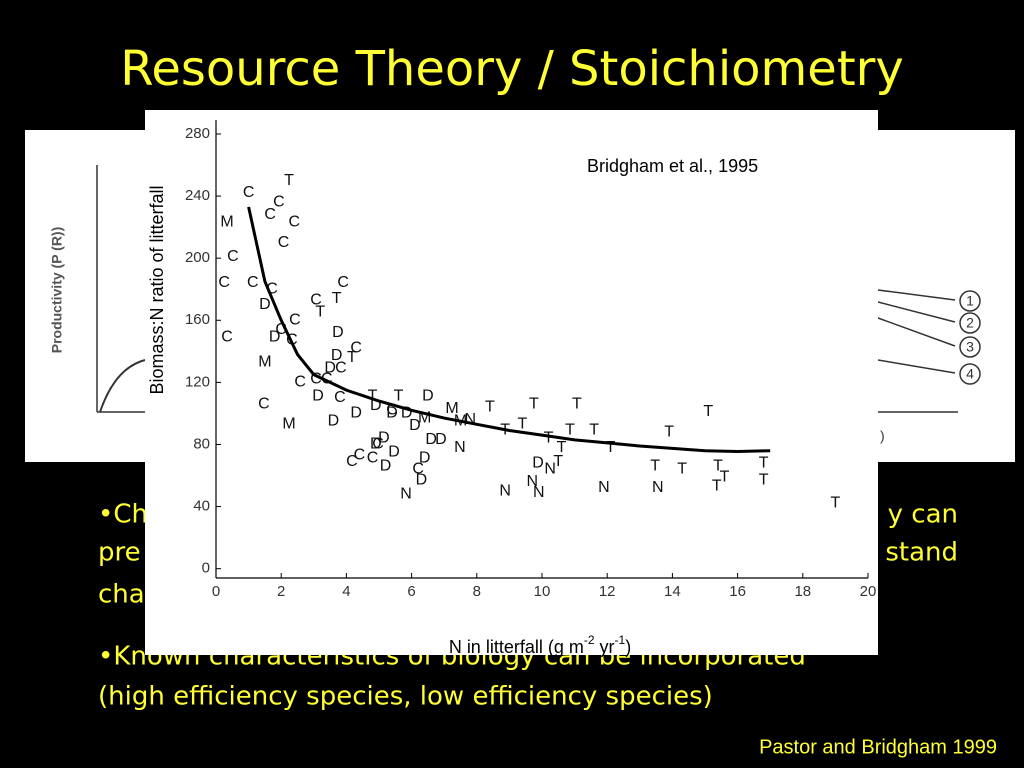 This screenshot has width=1024, height=768. What do you see at coordinates (628, 647) in the screenshot?
I see `x-axis-label-part: )` at bounding box center [628, 647].